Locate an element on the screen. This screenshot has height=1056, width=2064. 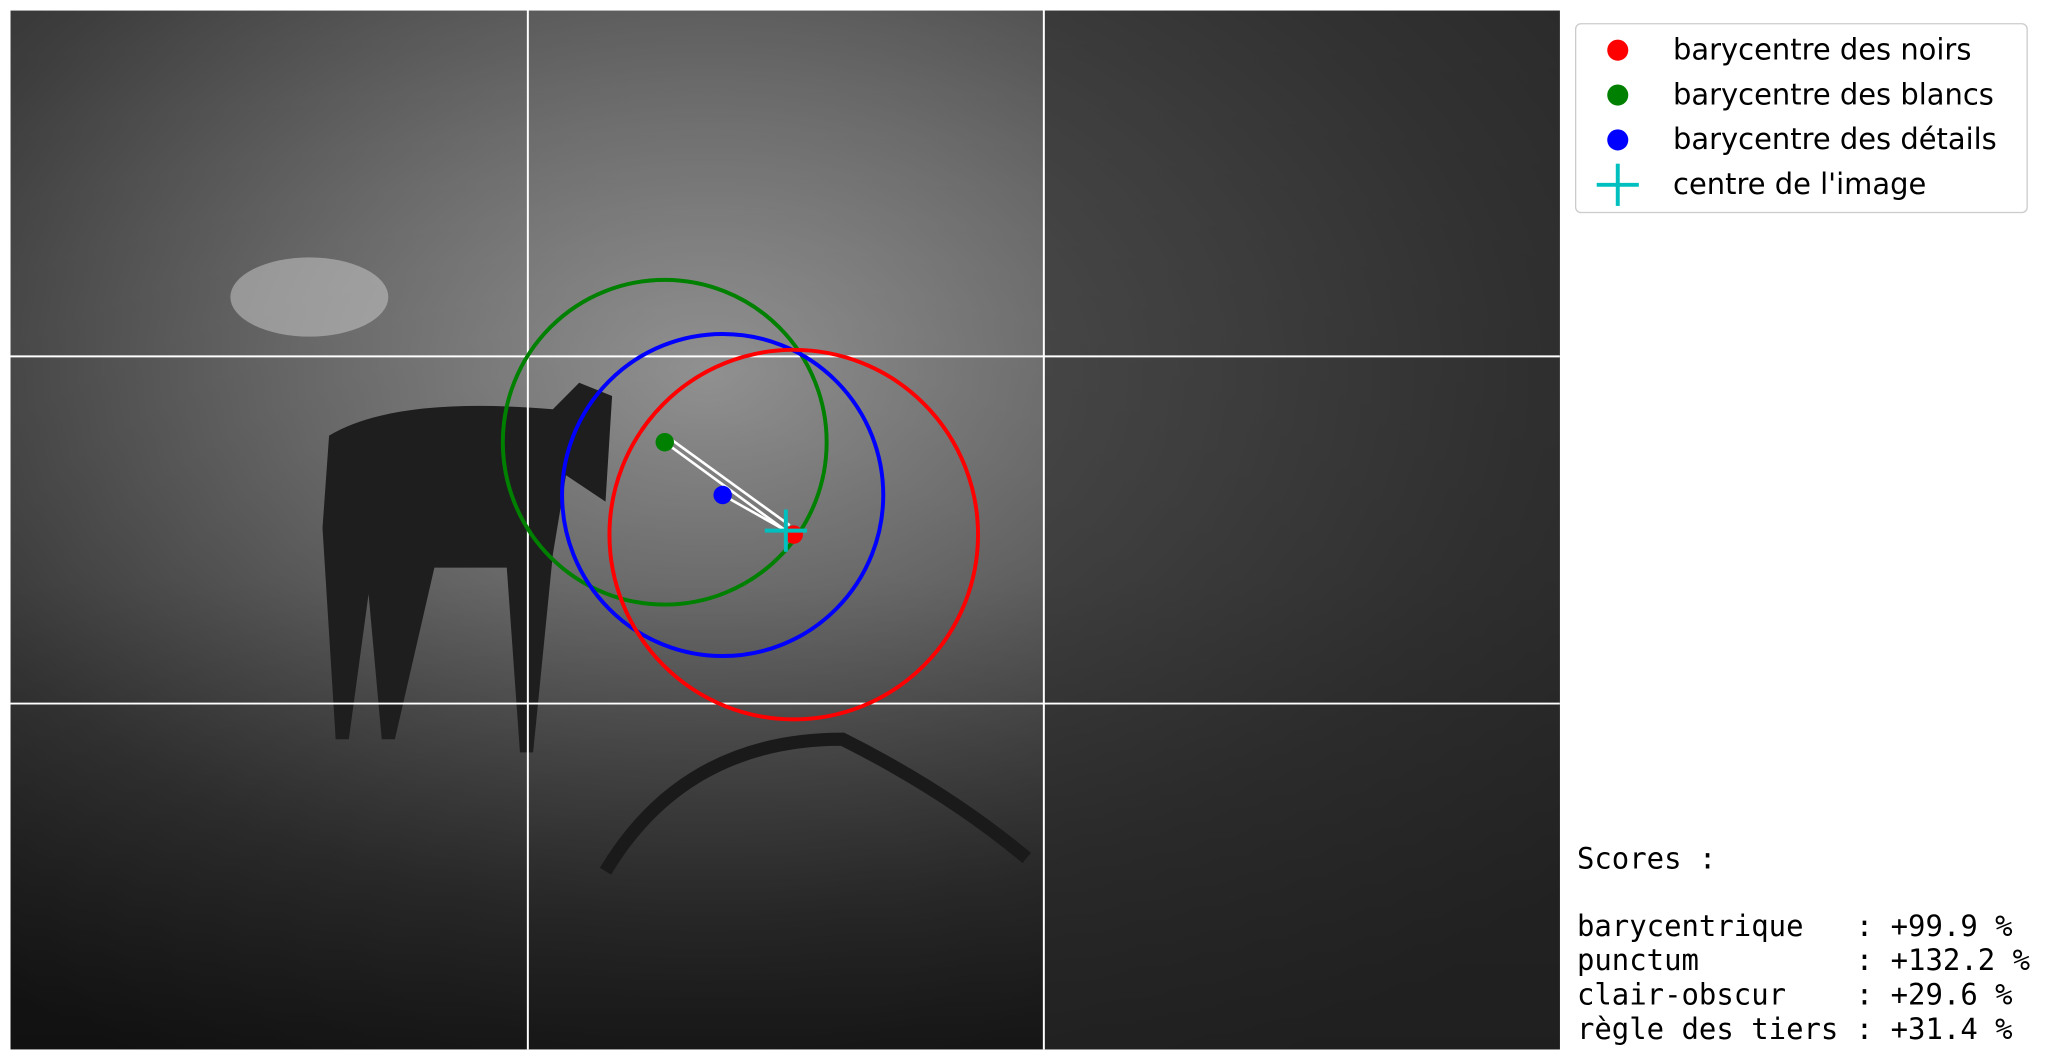
score-line: barycentrique : +99.9 % is located at coordinates (1795, 926).